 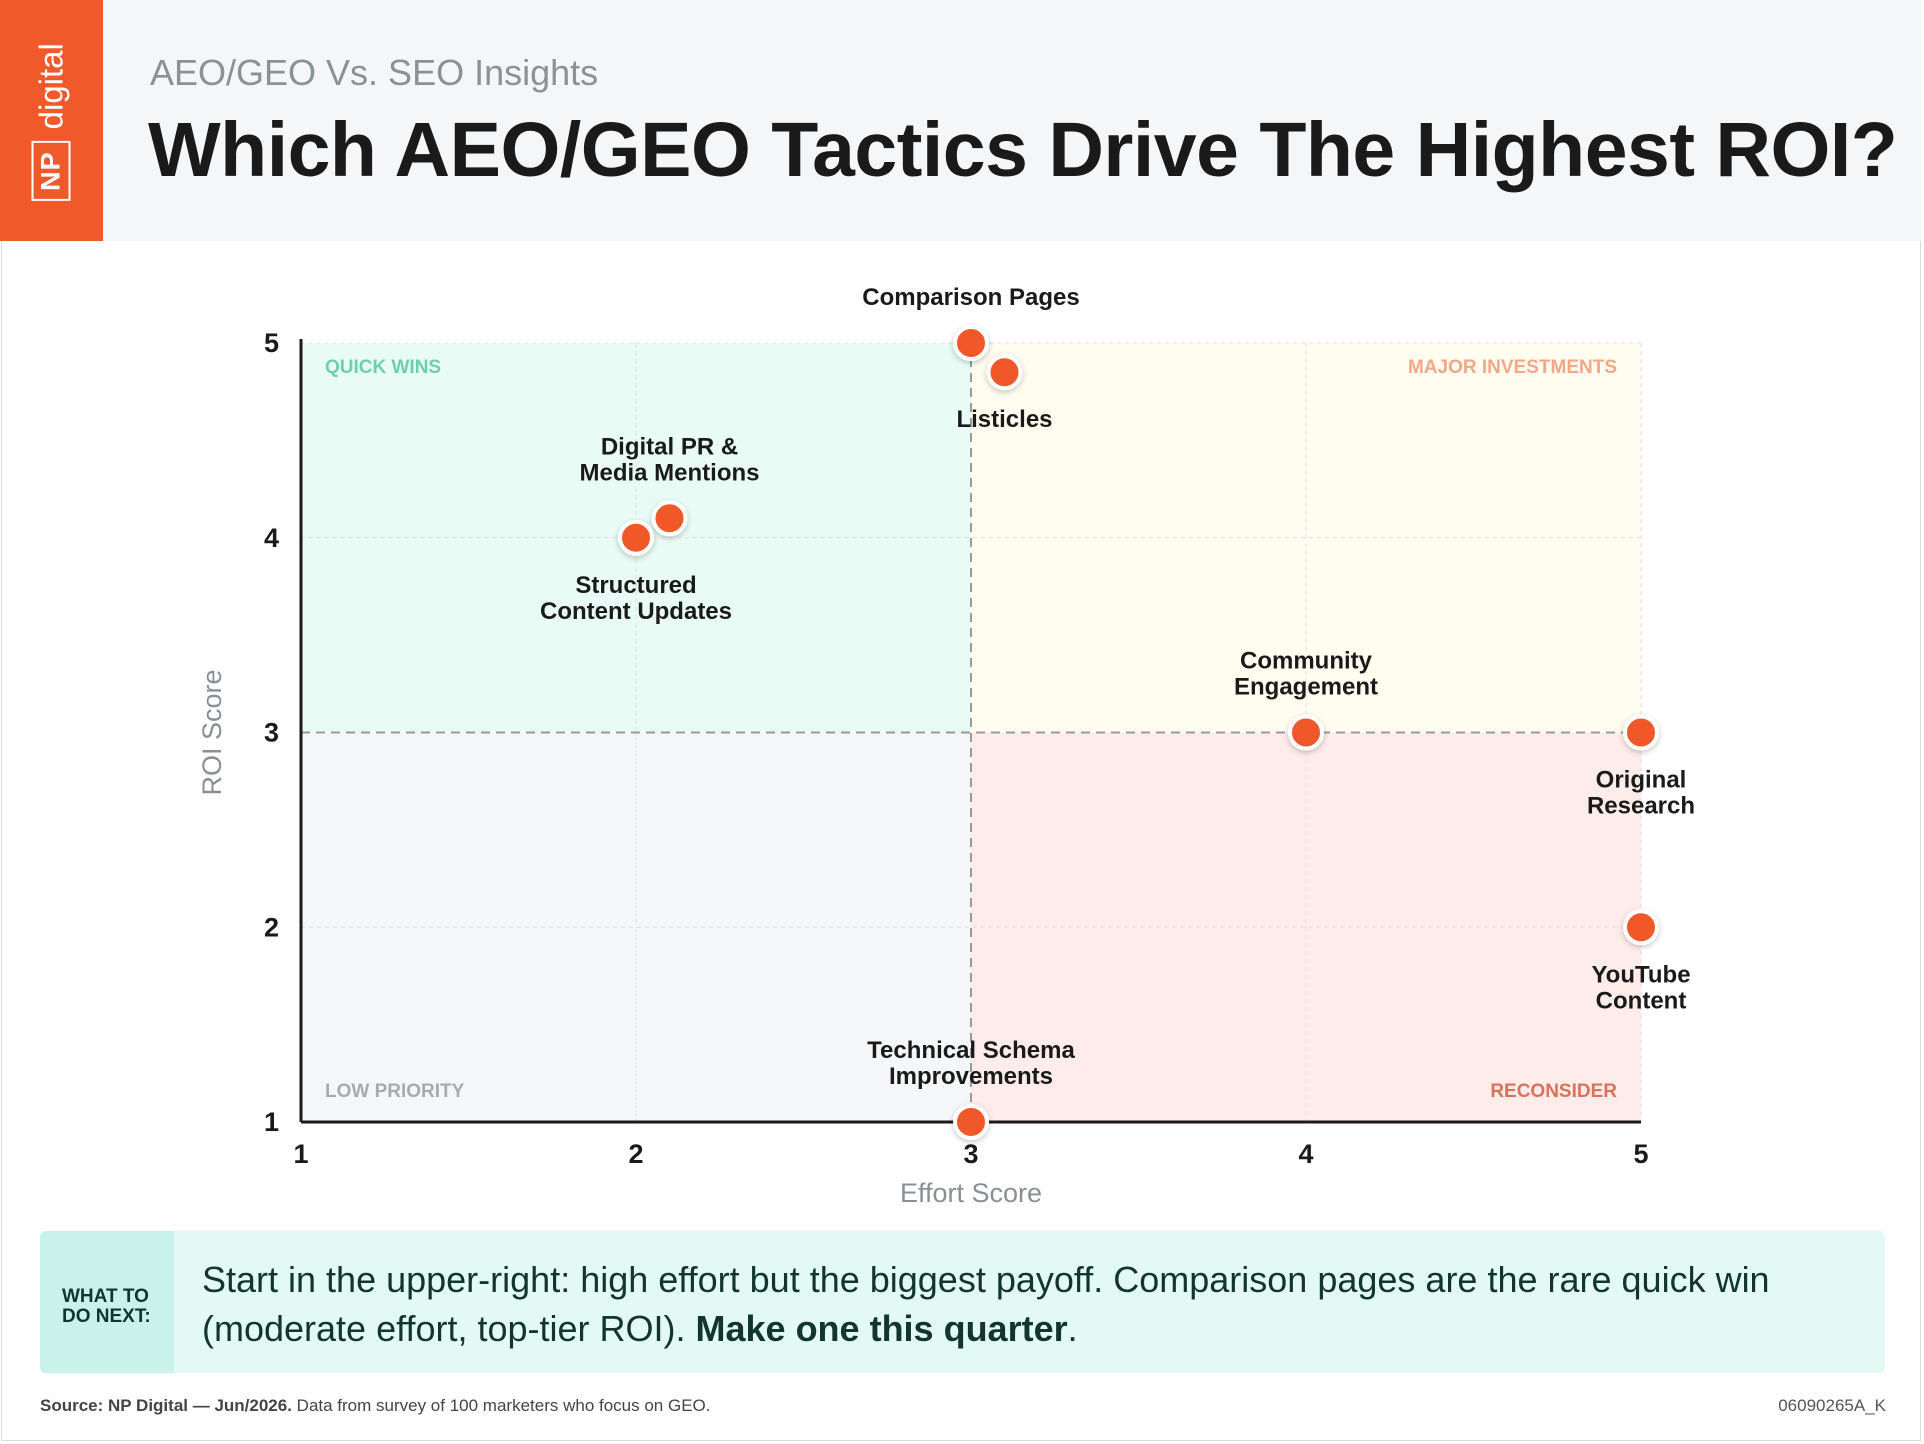 What do you see at coordinates (1641, 780) in the screenshot?
I see `data-point-label: Original` at bounding box center [1641, 780].